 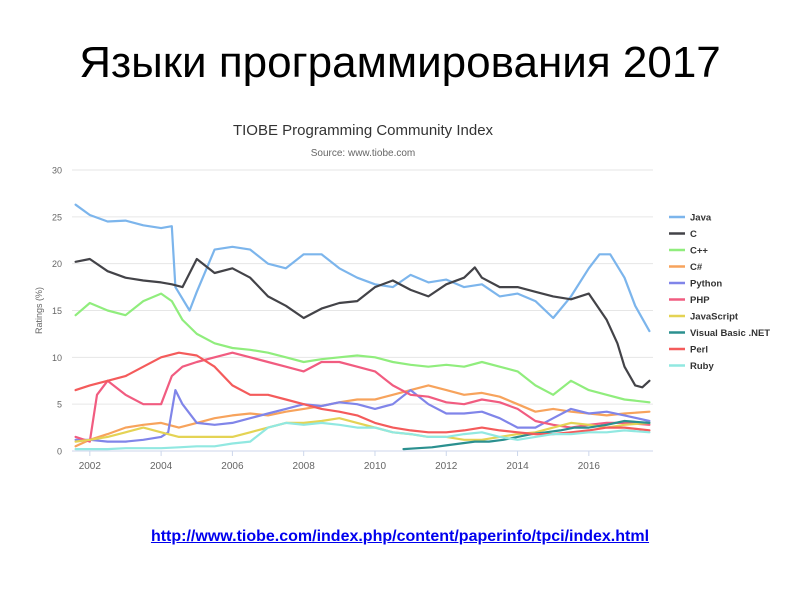 What do you see at coordinates (706, 284) in the screenshot?
I see `legend-label: Python` at bounding box center [706, 284].